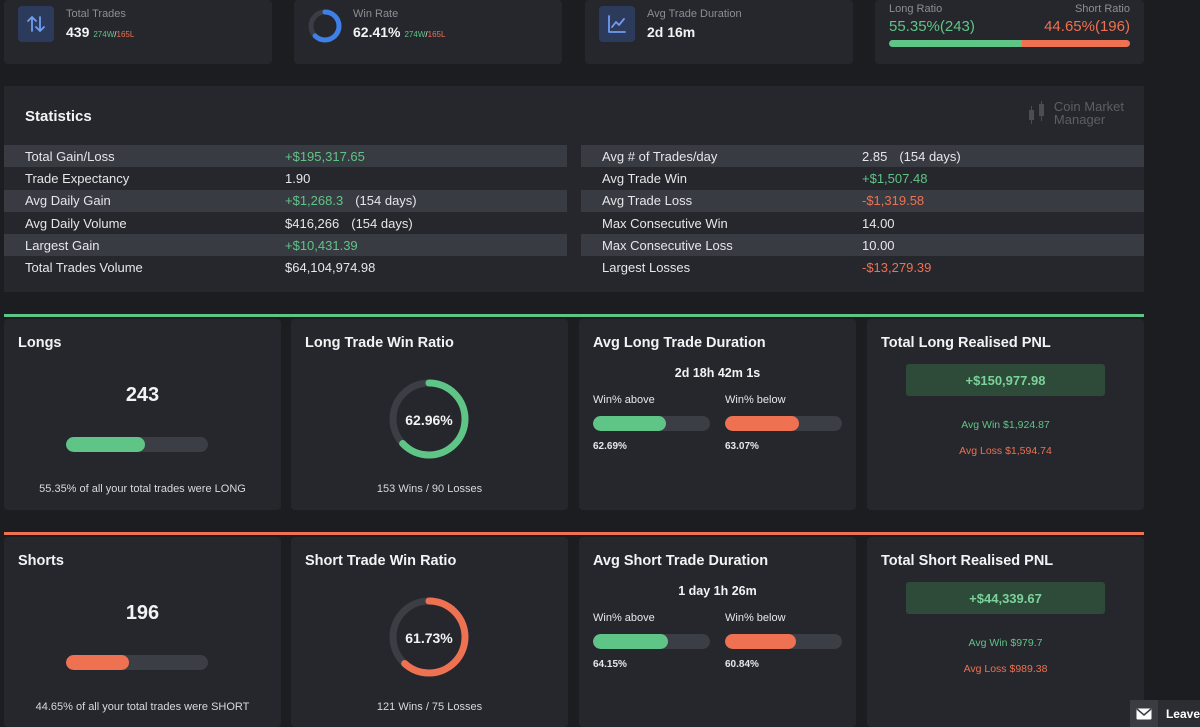 This screenshot has height=727, width=1200. I want to click on long-win-above-label: Win% above, so click(624, 400).